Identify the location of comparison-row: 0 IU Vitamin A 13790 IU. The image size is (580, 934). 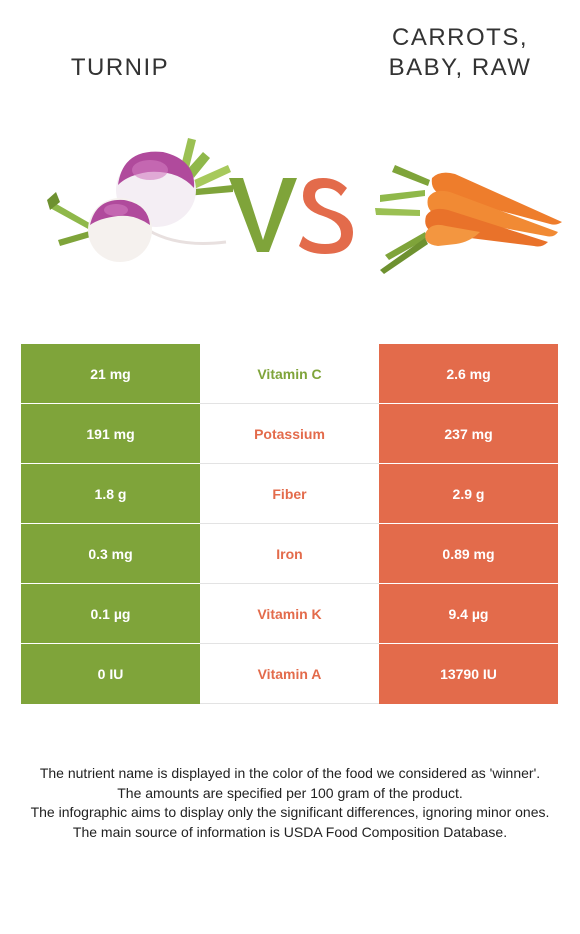
(289, 673).